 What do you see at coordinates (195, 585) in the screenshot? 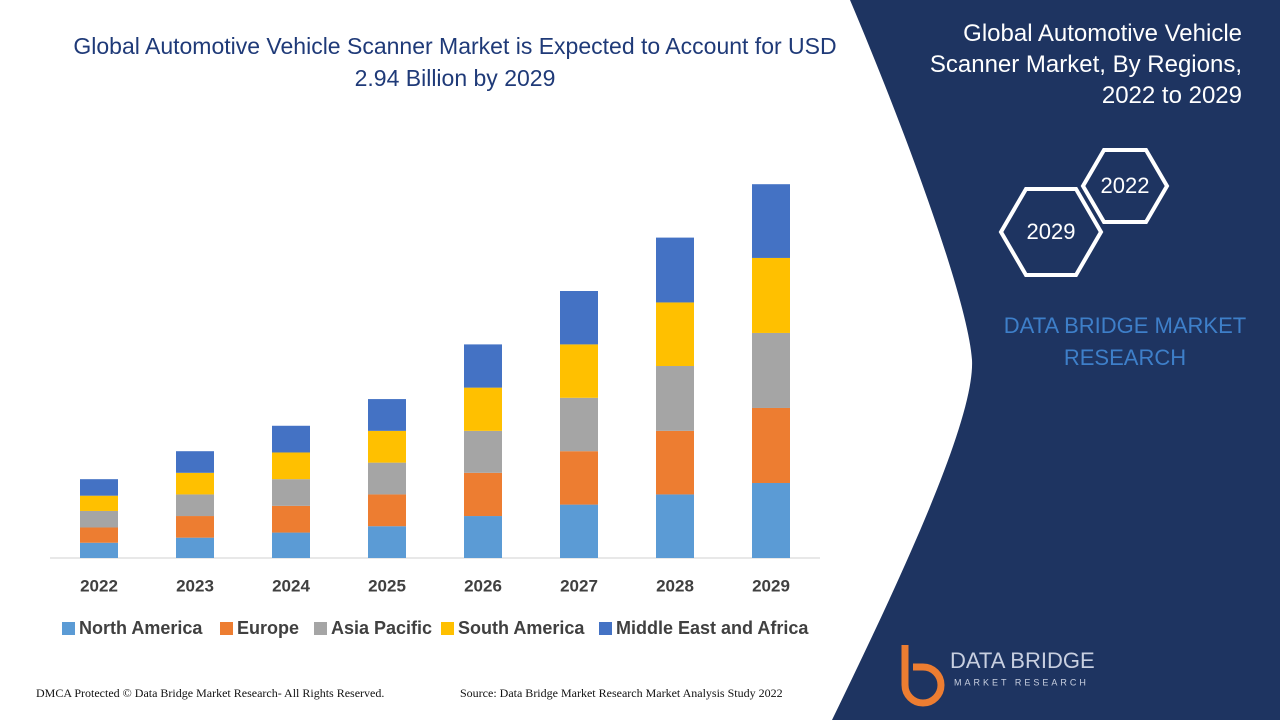
I see `x-tick-label: 2023` at bounding box center [195, 585].